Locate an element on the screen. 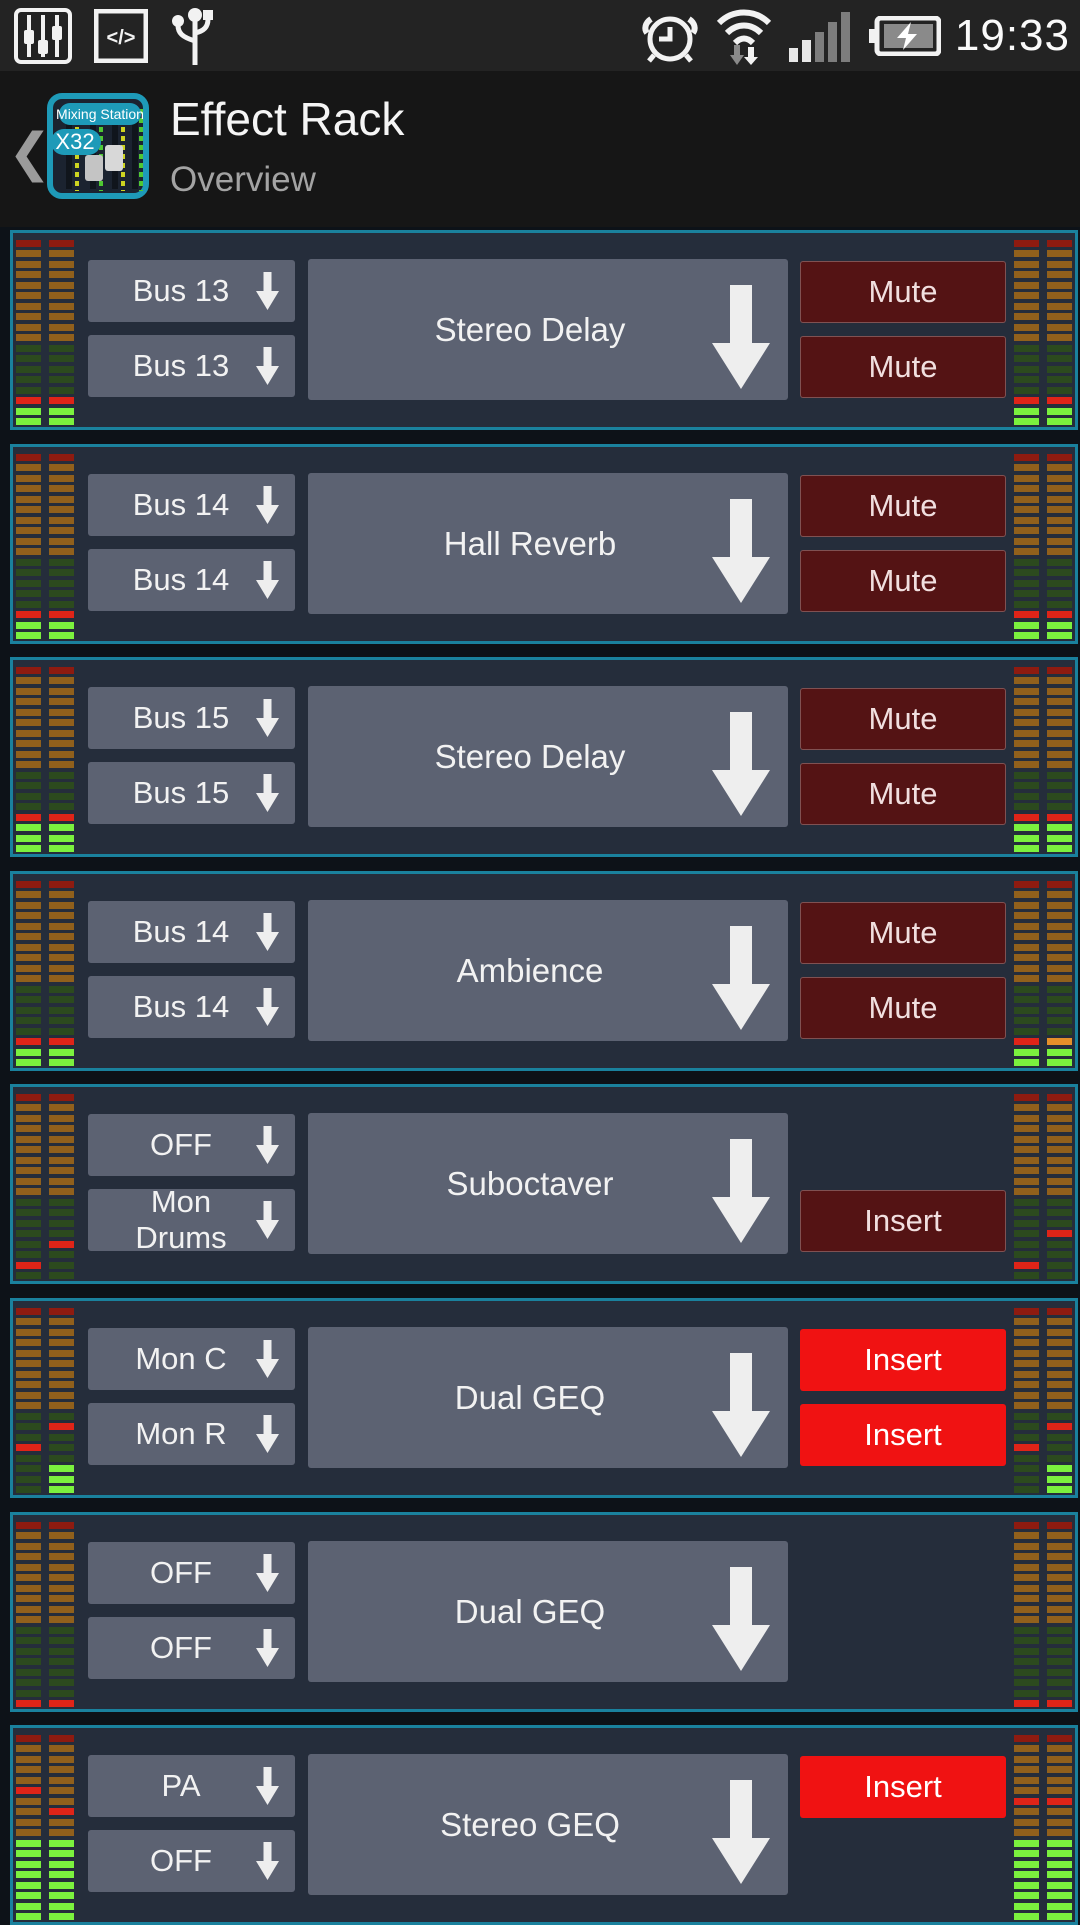 Image resolution: width=1080 pixels, height=1925 pixels. back-chevron-icon: ❮ is located at coordinates (30, 153).